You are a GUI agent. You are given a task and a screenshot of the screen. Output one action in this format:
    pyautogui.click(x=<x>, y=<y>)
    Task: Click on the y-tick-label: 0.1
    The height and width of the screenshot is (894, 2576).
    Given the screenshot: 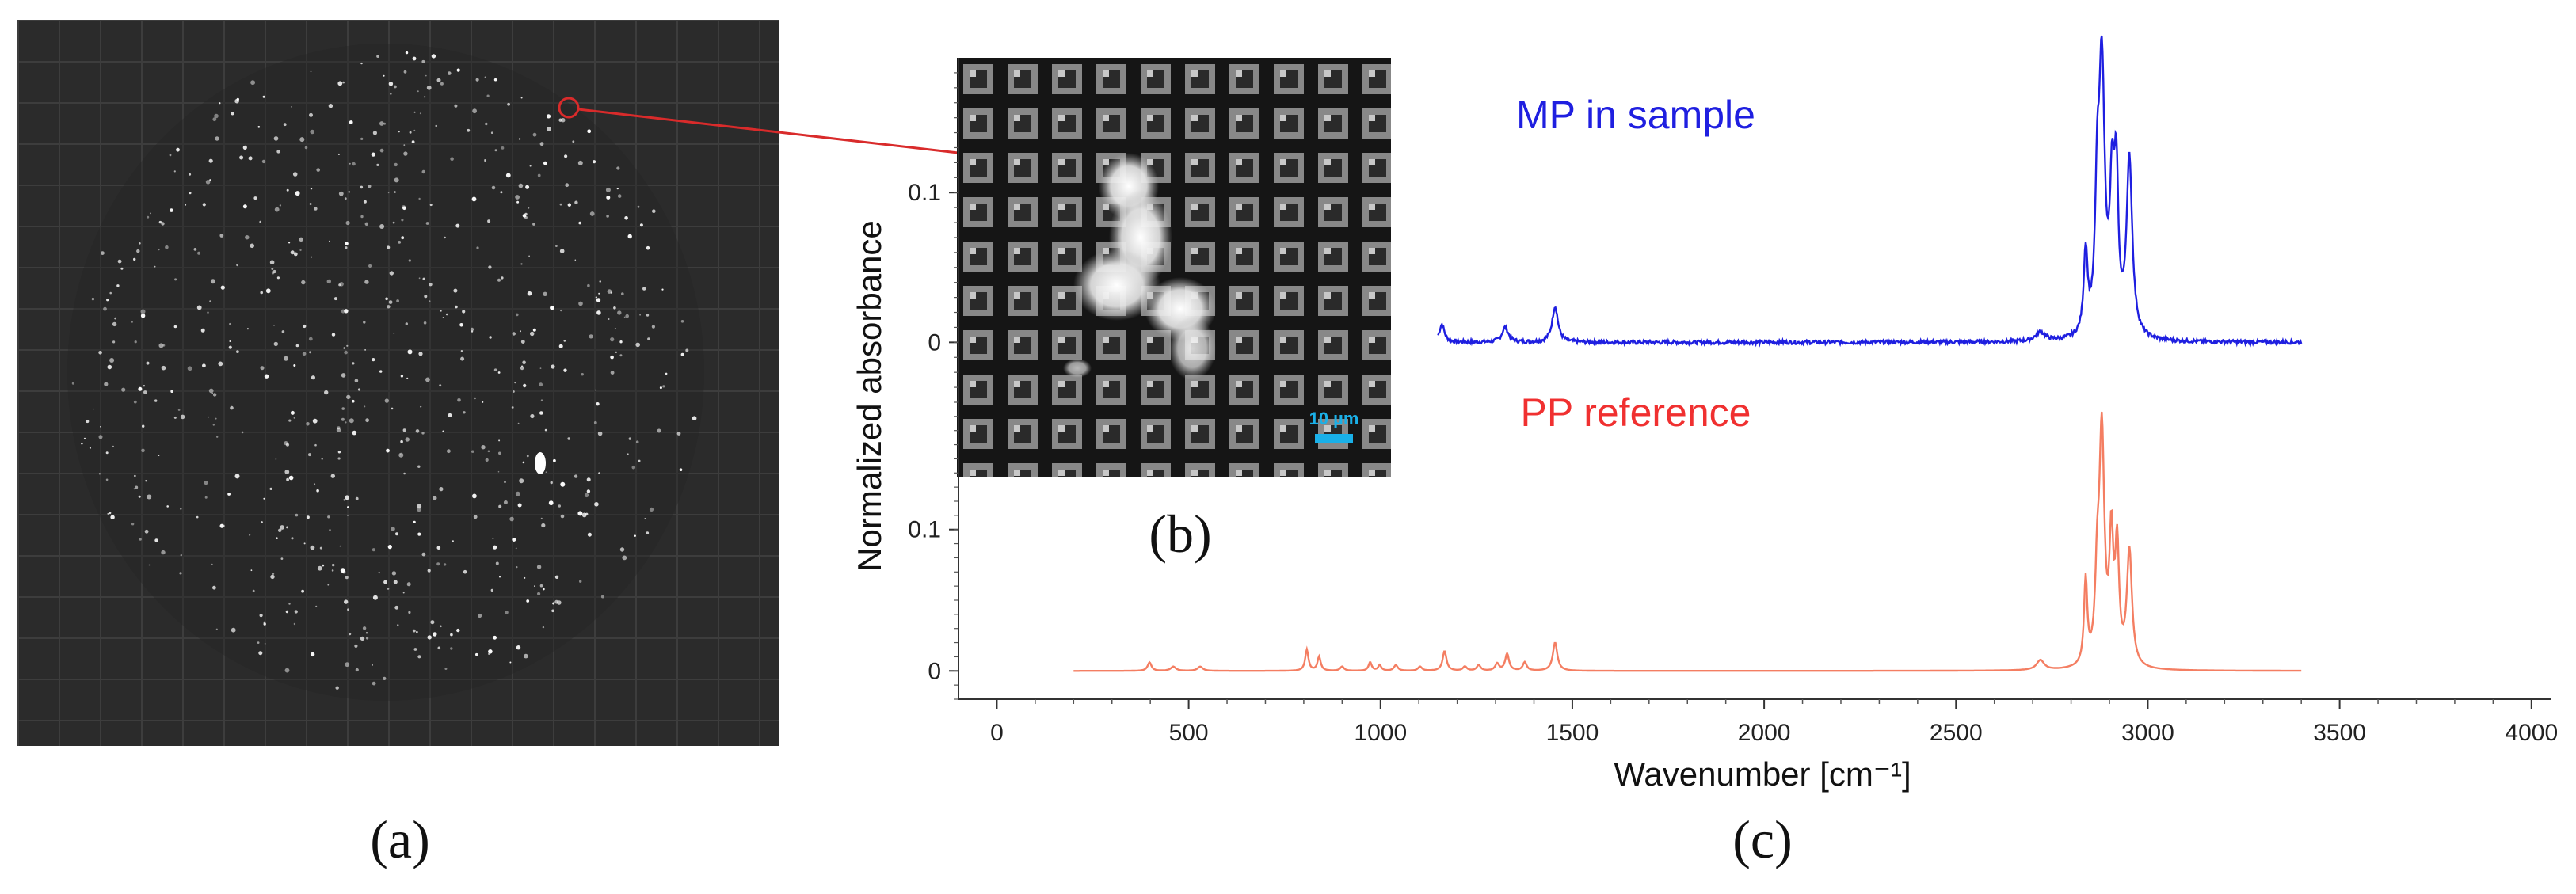 What is the action you would take?
    pyautogui.click(x=924, y=193)
    